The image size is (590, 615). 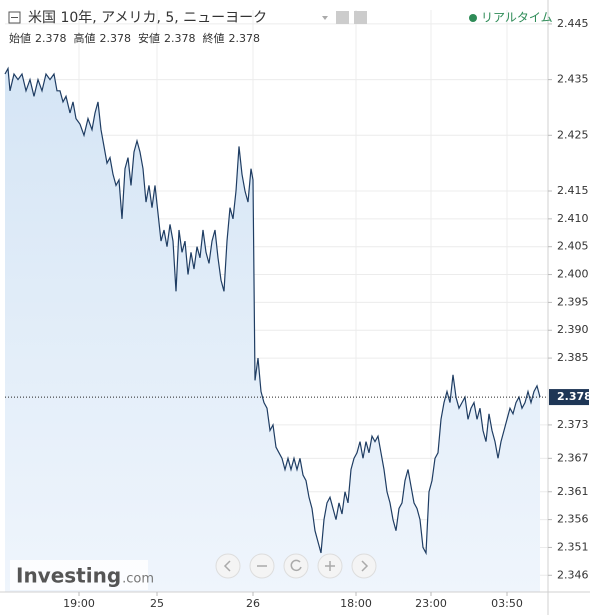 I want to click on y-tick-label: 2.425, so click(x=573, y=134).